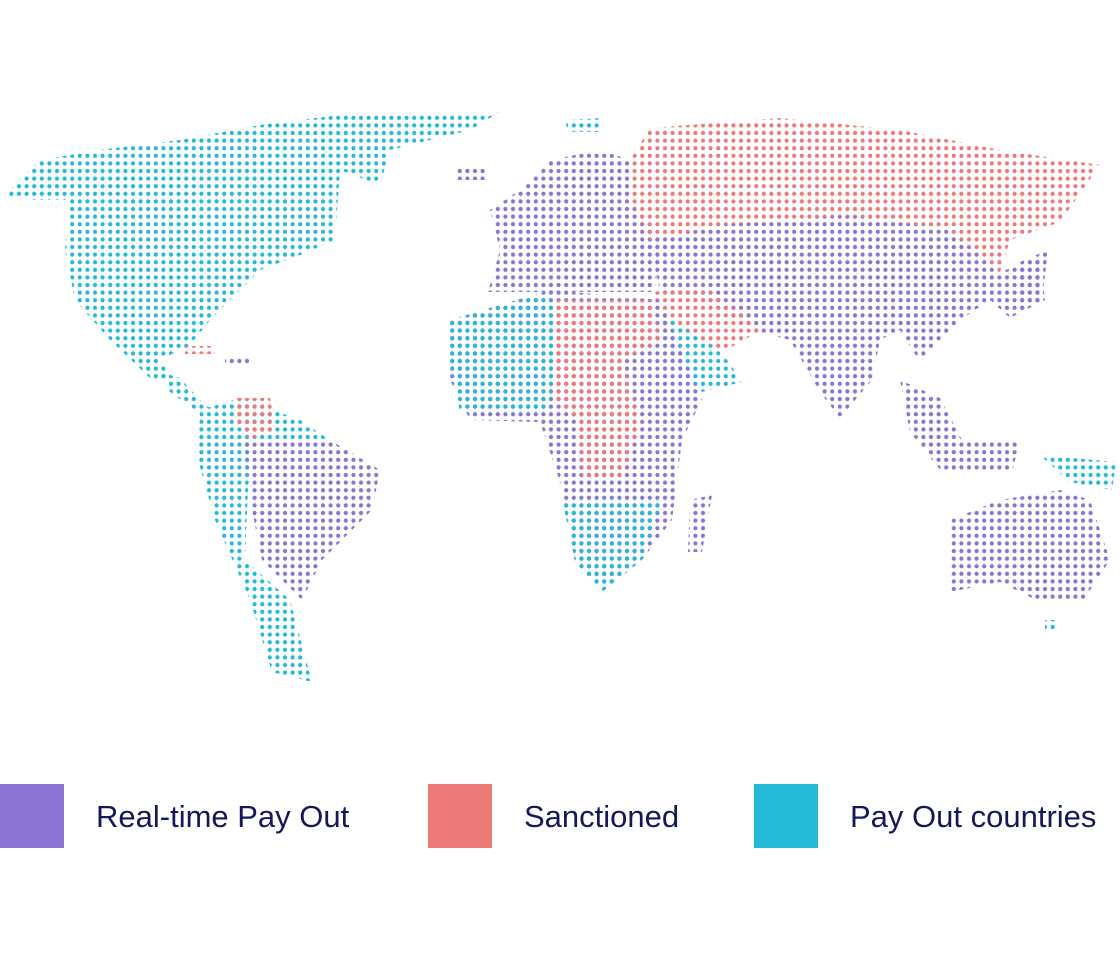 The height and width of the screenshot is (960, 1120). What do you see at coordinates (470, 174) in the screenshot?
I see `greenland-bits` at bounding box center [470, 174].